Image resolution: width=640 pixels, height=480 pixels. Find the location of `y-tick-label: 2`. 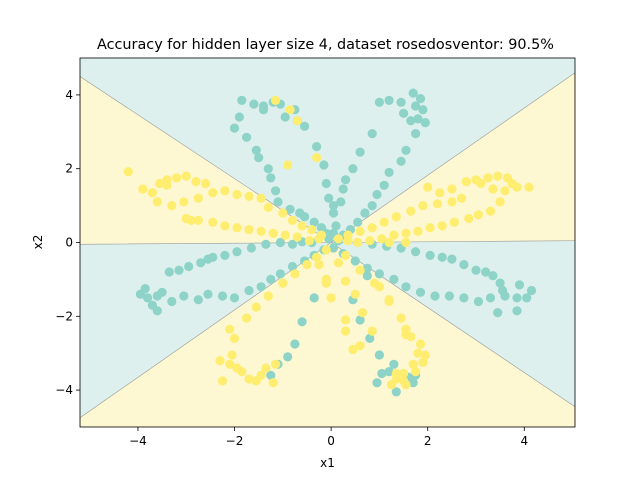

y-tick-label: 2 is located at coordinates (69, 169).